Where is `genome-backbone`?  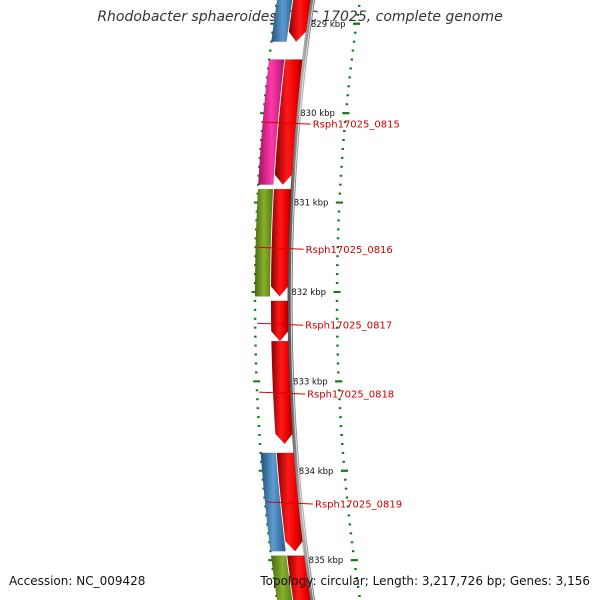 genome-backbone is located at coordinates (301, 300).